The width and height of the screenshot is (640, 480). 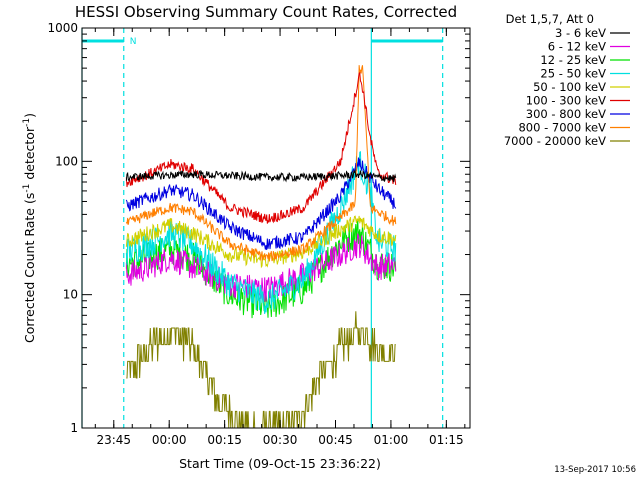 What do you see at coordinates (66, 161) in the screenshot?
I see `y-tick-label-2: 100` at bounding box center [66, 161].